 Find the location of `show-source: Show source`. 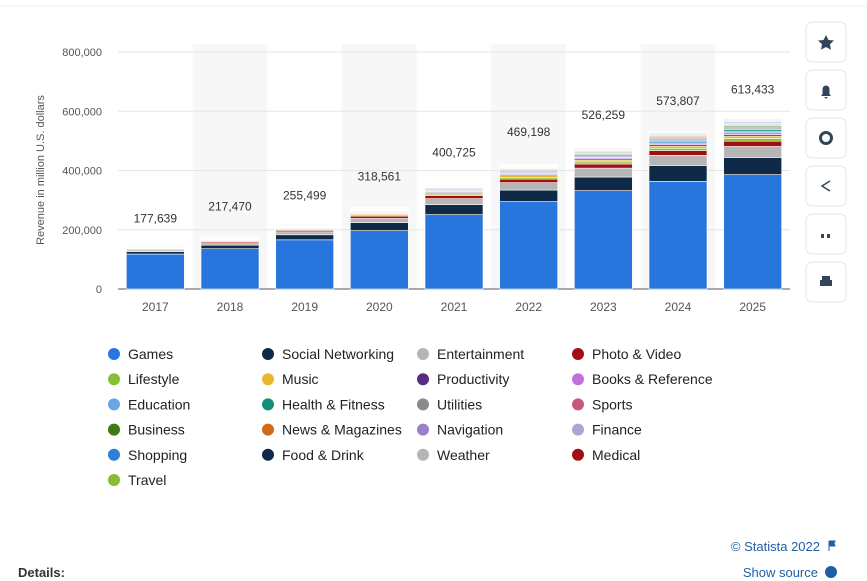

show-source: Show source is located at coordinates (780, 572).